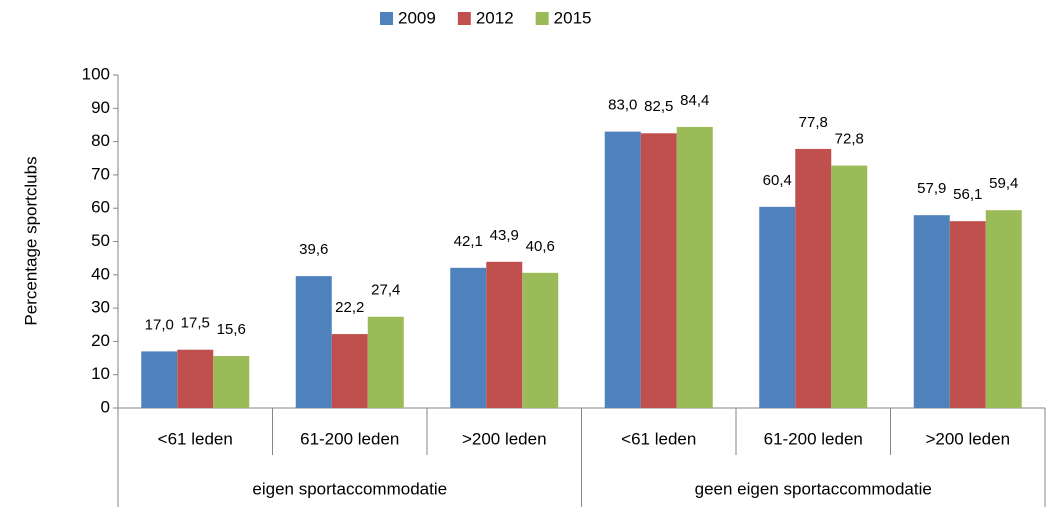 The image size is (1052, 512). Describe the element at coordinates (231, 329) in the screenshot. I see `value-label: 15,6` at that location.